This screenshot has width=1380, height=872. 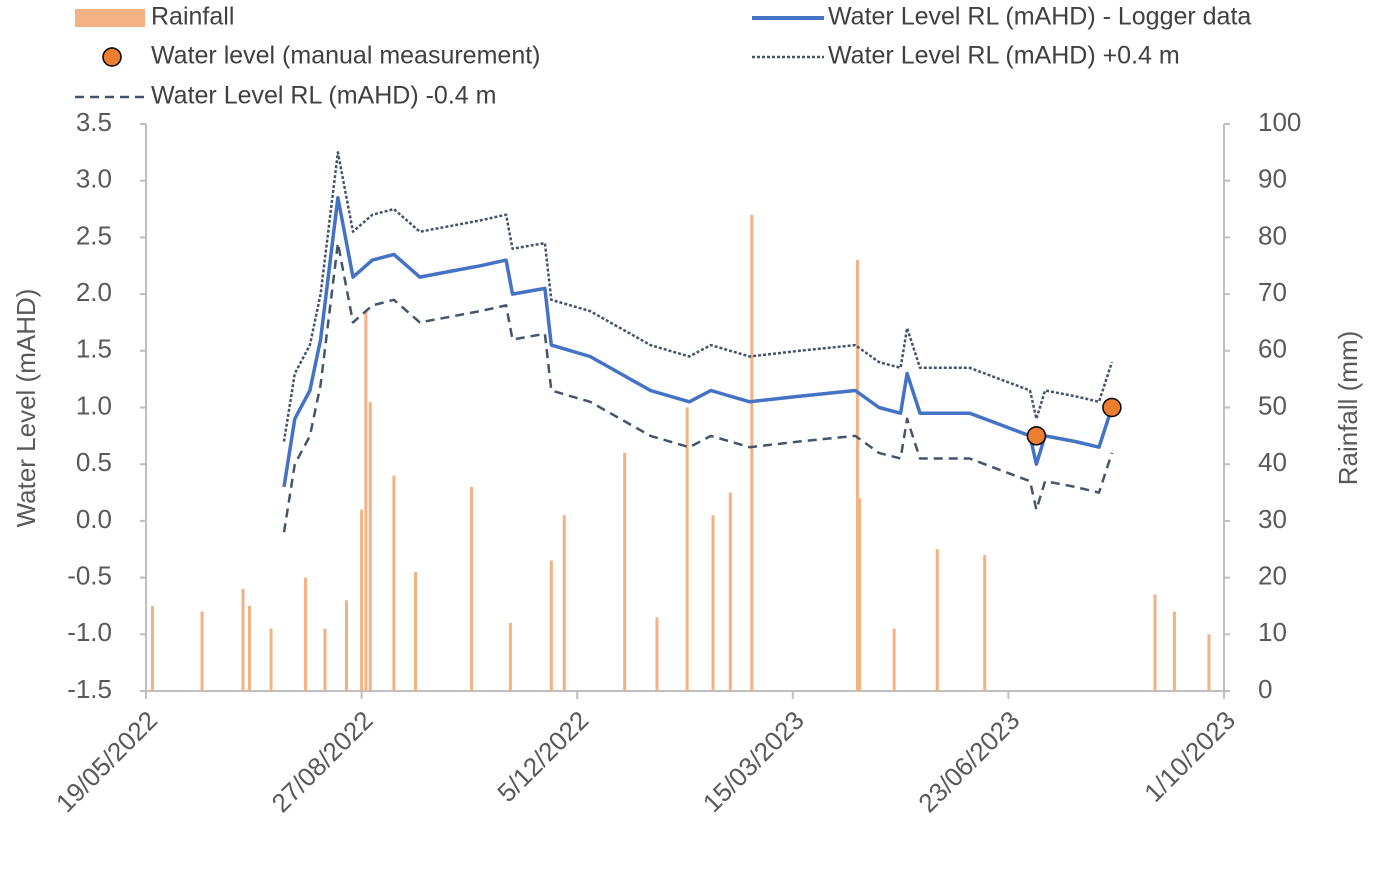 I want to click on y-tick-label: 2.0, so click(x=94, y=292).